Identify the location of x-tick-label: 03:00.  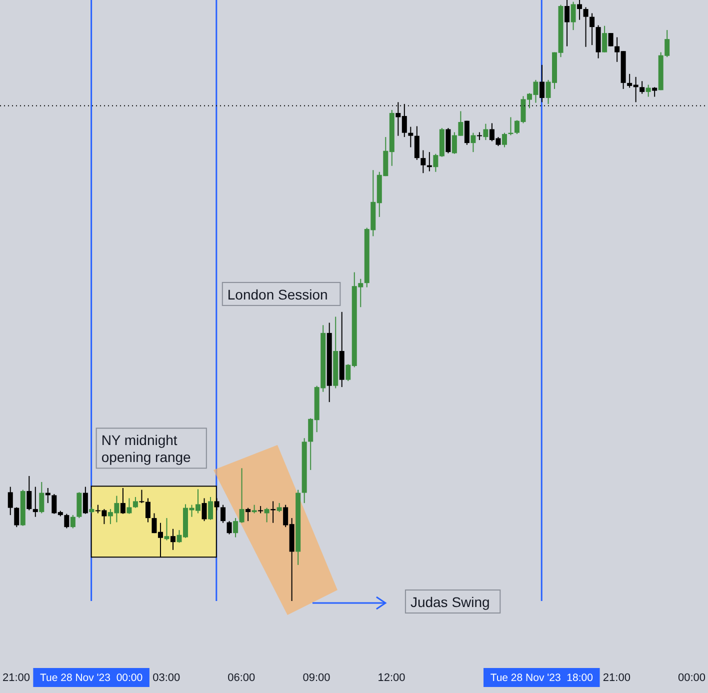
(166, 678).